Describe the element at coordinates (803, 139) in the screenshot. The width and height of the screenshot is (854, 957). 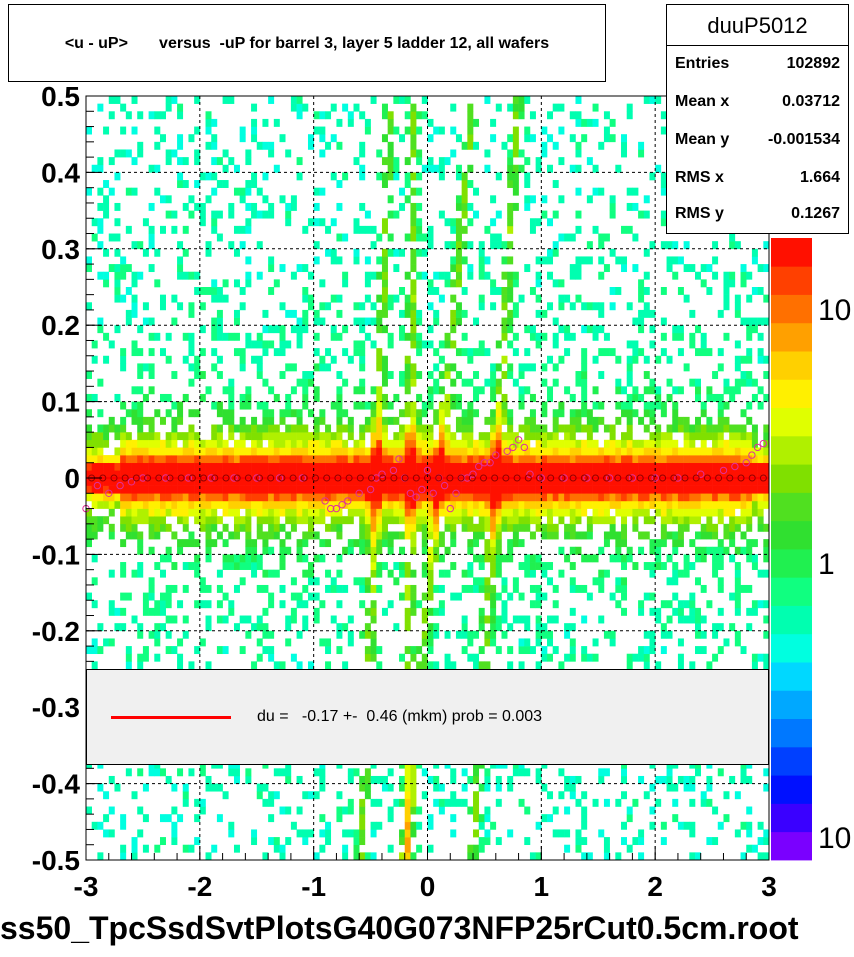
I see `stats-value: -0.001534` at that location.